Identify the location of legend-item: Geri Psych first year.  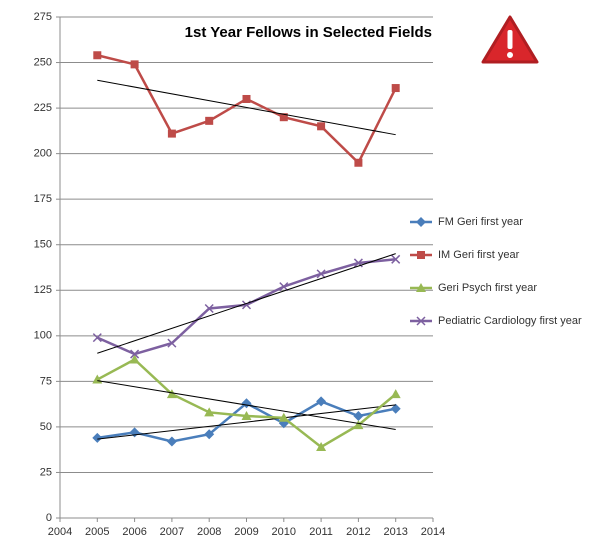
(473, 288).